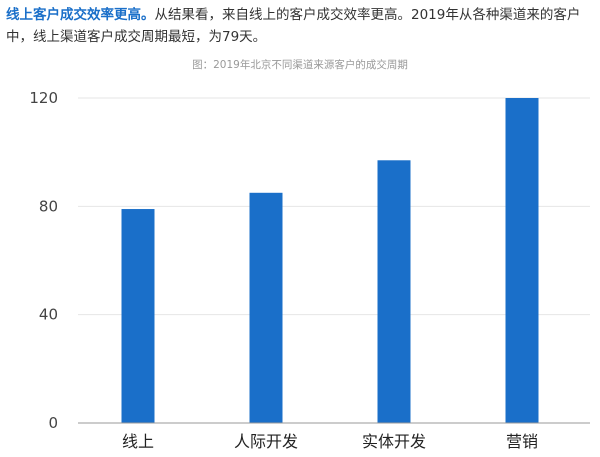 The width and height of the screenshot is (600, 457). What do you see at coordinates (394, 441) in the screenshot?
I see `x-tick-label: 实体开发` at bounding box center [394, 441].